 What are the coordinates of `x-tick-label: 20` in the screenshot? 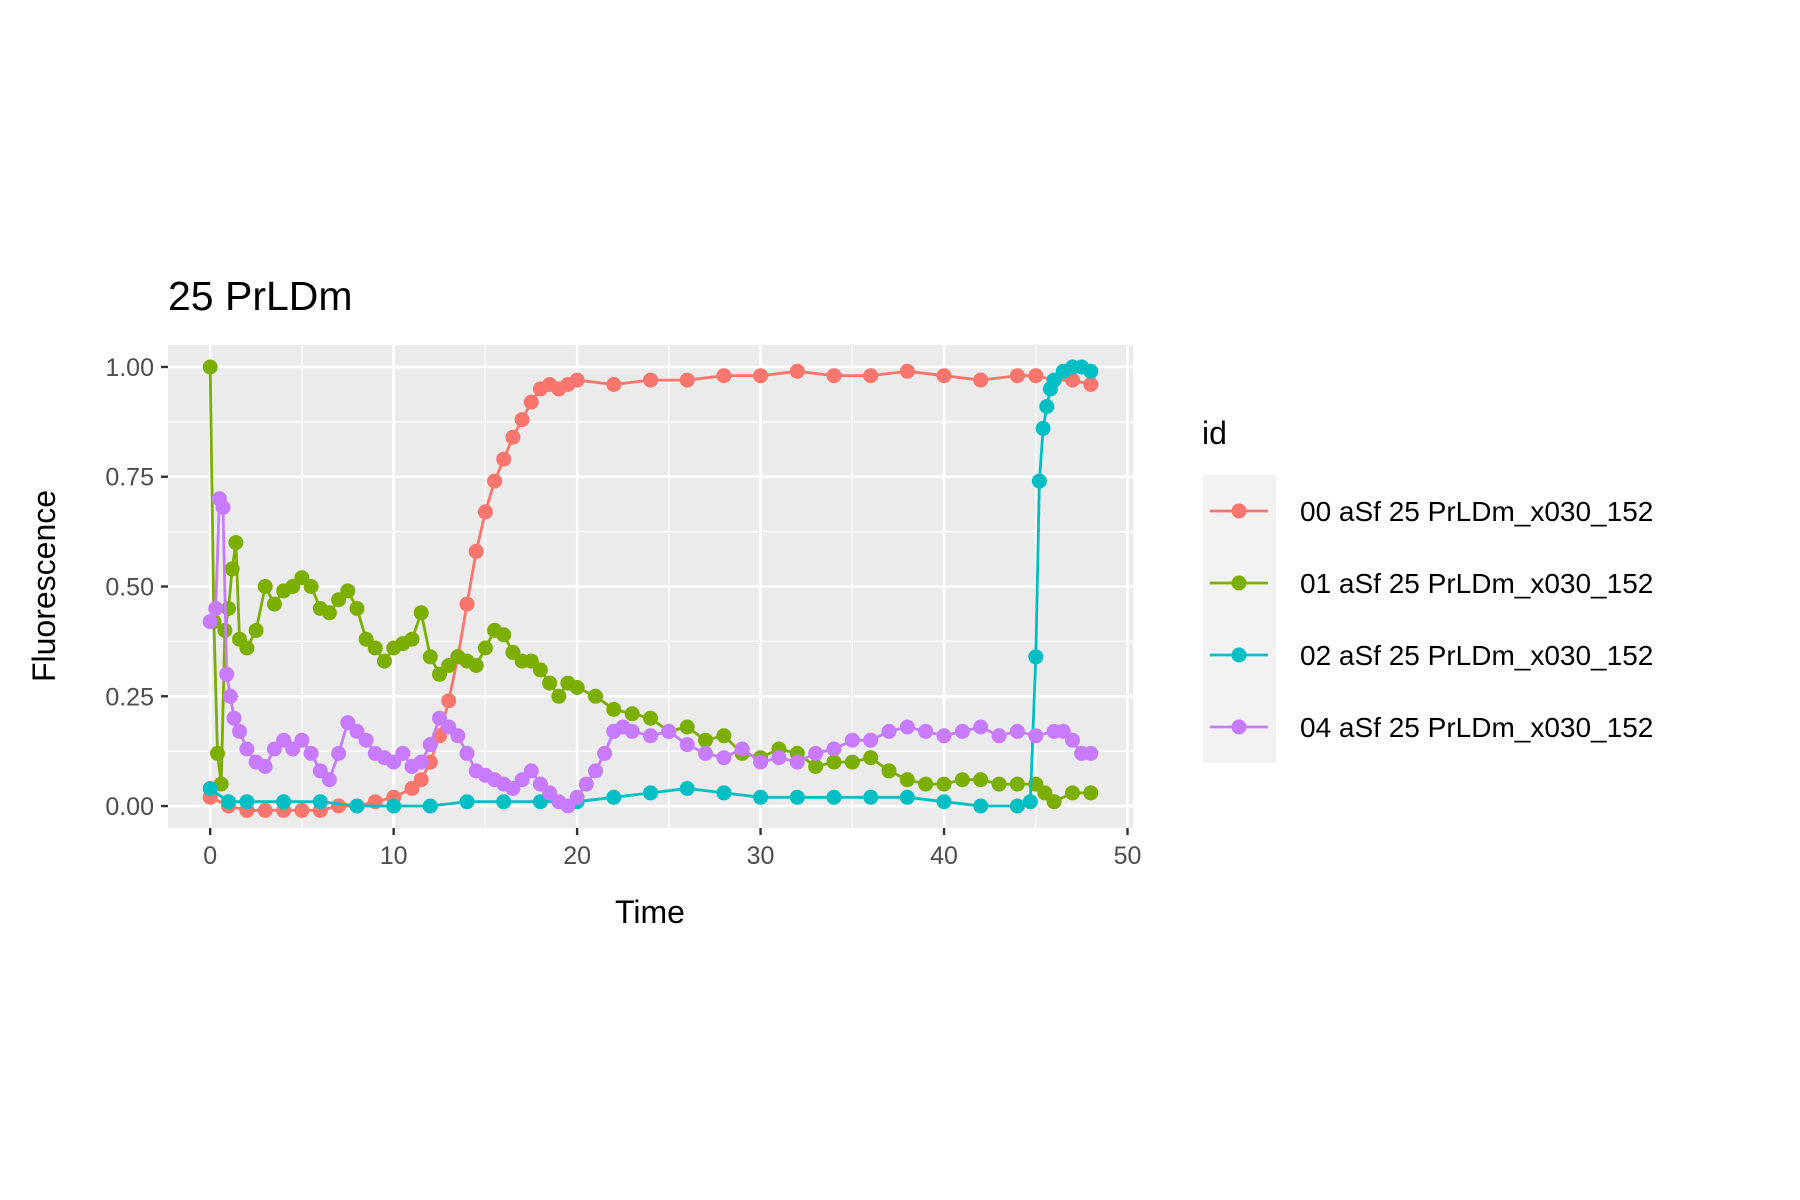 It's located at (577, 856).